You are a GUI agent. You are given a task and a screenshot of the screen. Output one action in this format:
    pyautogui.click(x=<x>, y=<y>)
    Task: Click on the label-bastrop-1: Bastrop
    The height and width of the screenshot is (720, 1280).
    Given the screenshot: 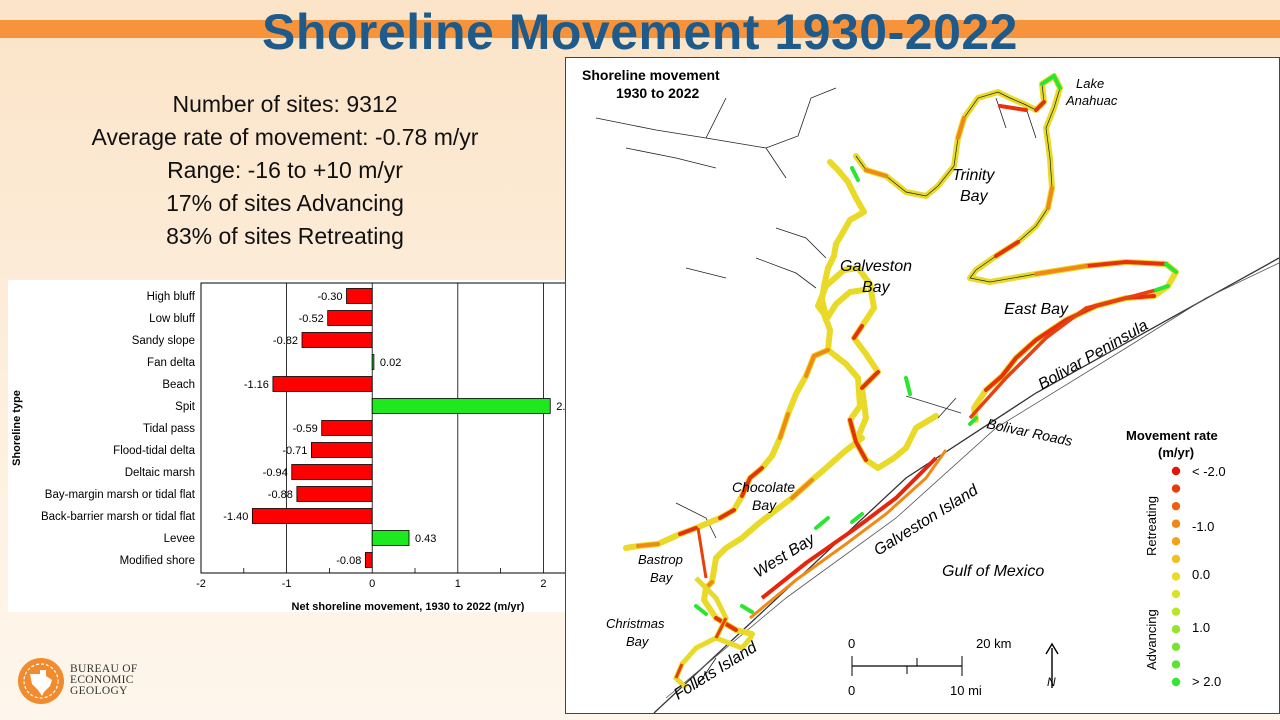 What is the action you would take?
    pyautogui.click(x=660, y=559)
    